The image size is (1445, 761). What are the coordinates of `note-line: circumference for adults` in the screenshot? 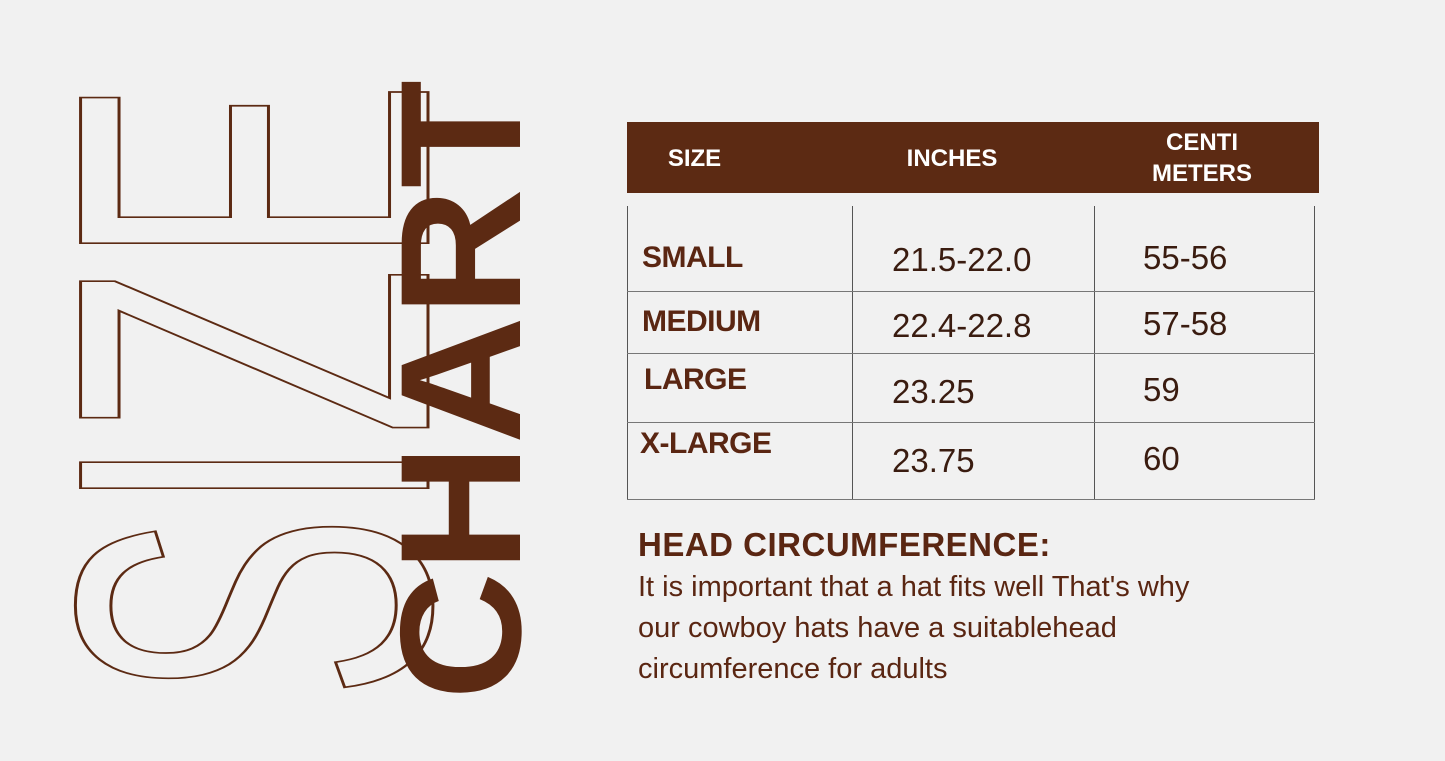 It's located at (793, 669).